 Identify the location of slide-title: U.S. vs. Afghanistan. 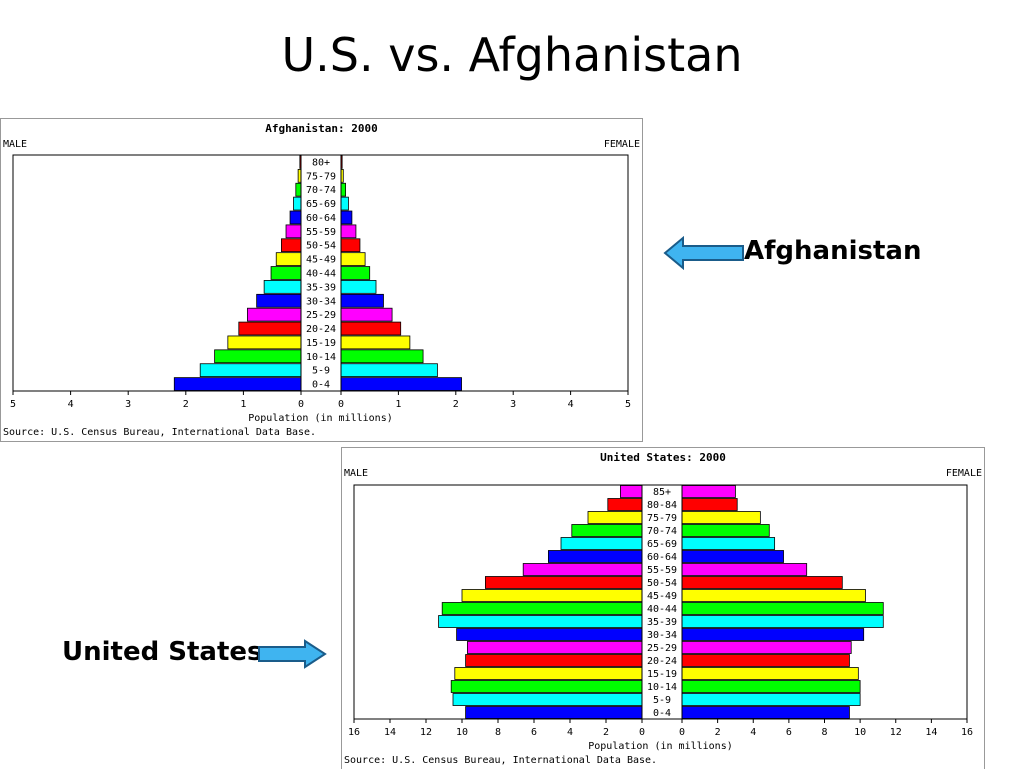
(512, 55).